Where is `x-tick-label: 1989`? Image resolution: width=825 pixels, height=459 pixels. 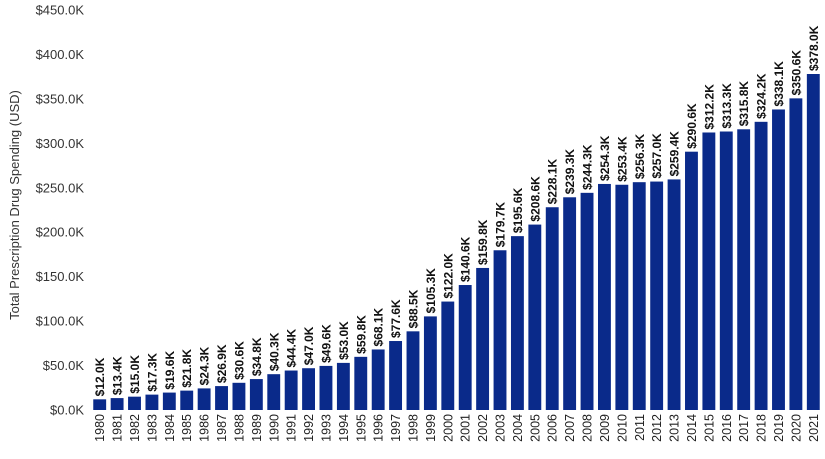
x-tick-label: 1989 is located at coordinates (257, 428).